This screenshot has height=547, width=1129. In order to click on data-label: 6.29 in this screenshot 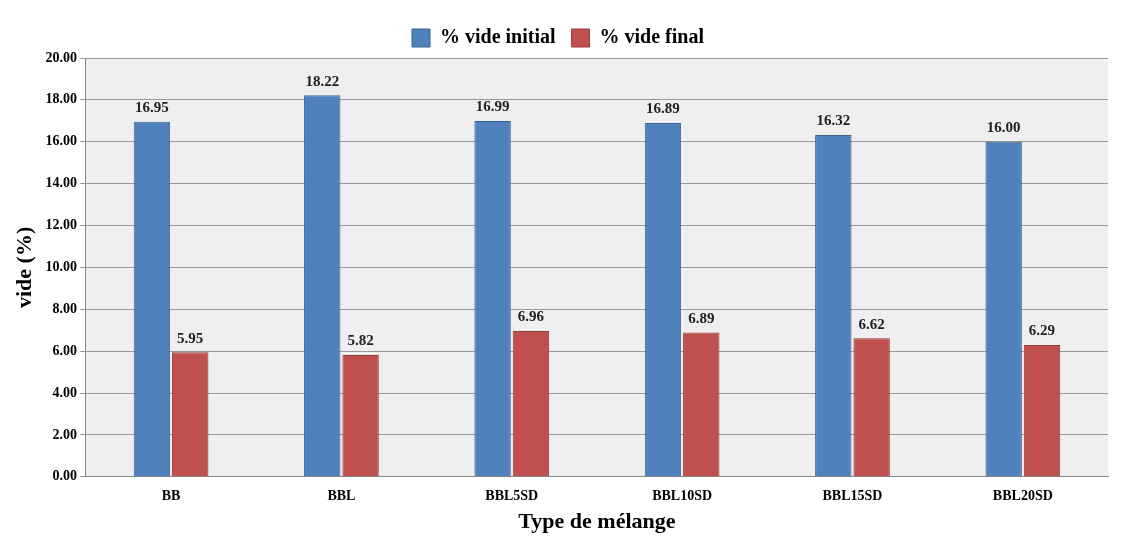, I will do `click(1042, 330)`.